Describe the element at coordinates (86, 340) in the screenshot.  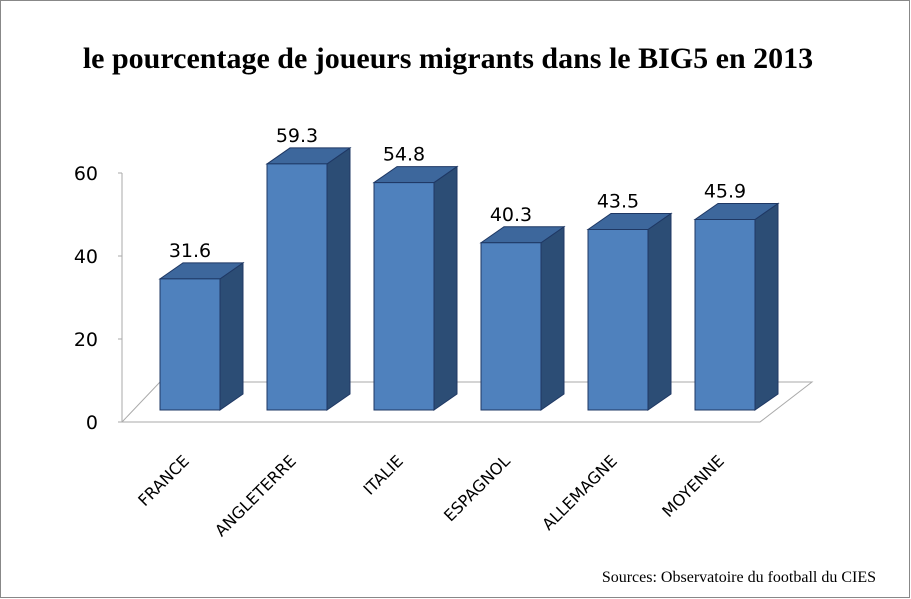
I see `y-tick-label: 20` at that location.